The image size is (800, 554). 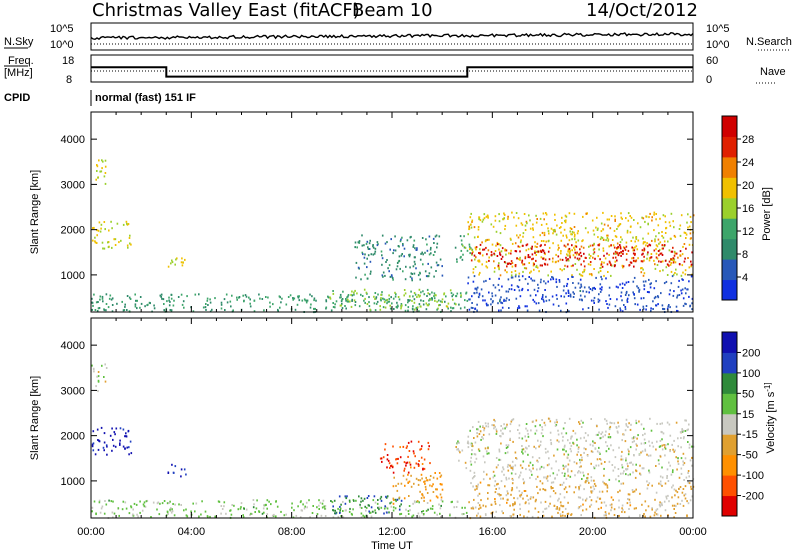 I want to click on colorbar-swatch, so click(x=729, y=404).